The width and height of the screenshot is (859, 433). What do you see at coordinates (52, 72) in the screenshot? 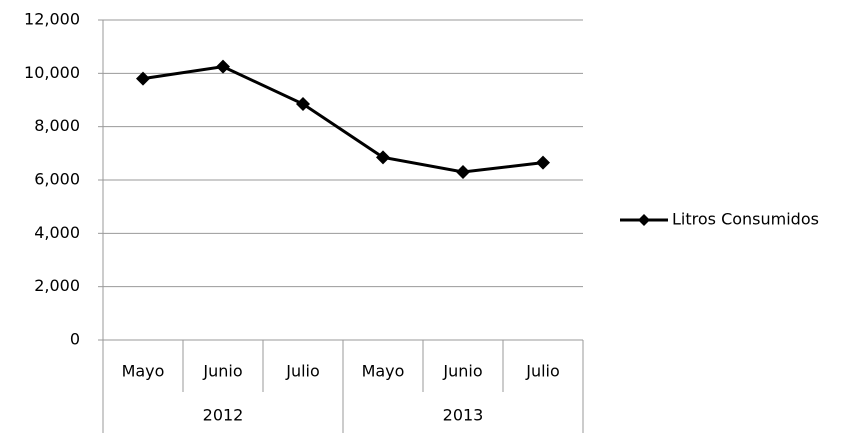
I see `y-tick-label: 10,000` at bounding box center [52, 72].